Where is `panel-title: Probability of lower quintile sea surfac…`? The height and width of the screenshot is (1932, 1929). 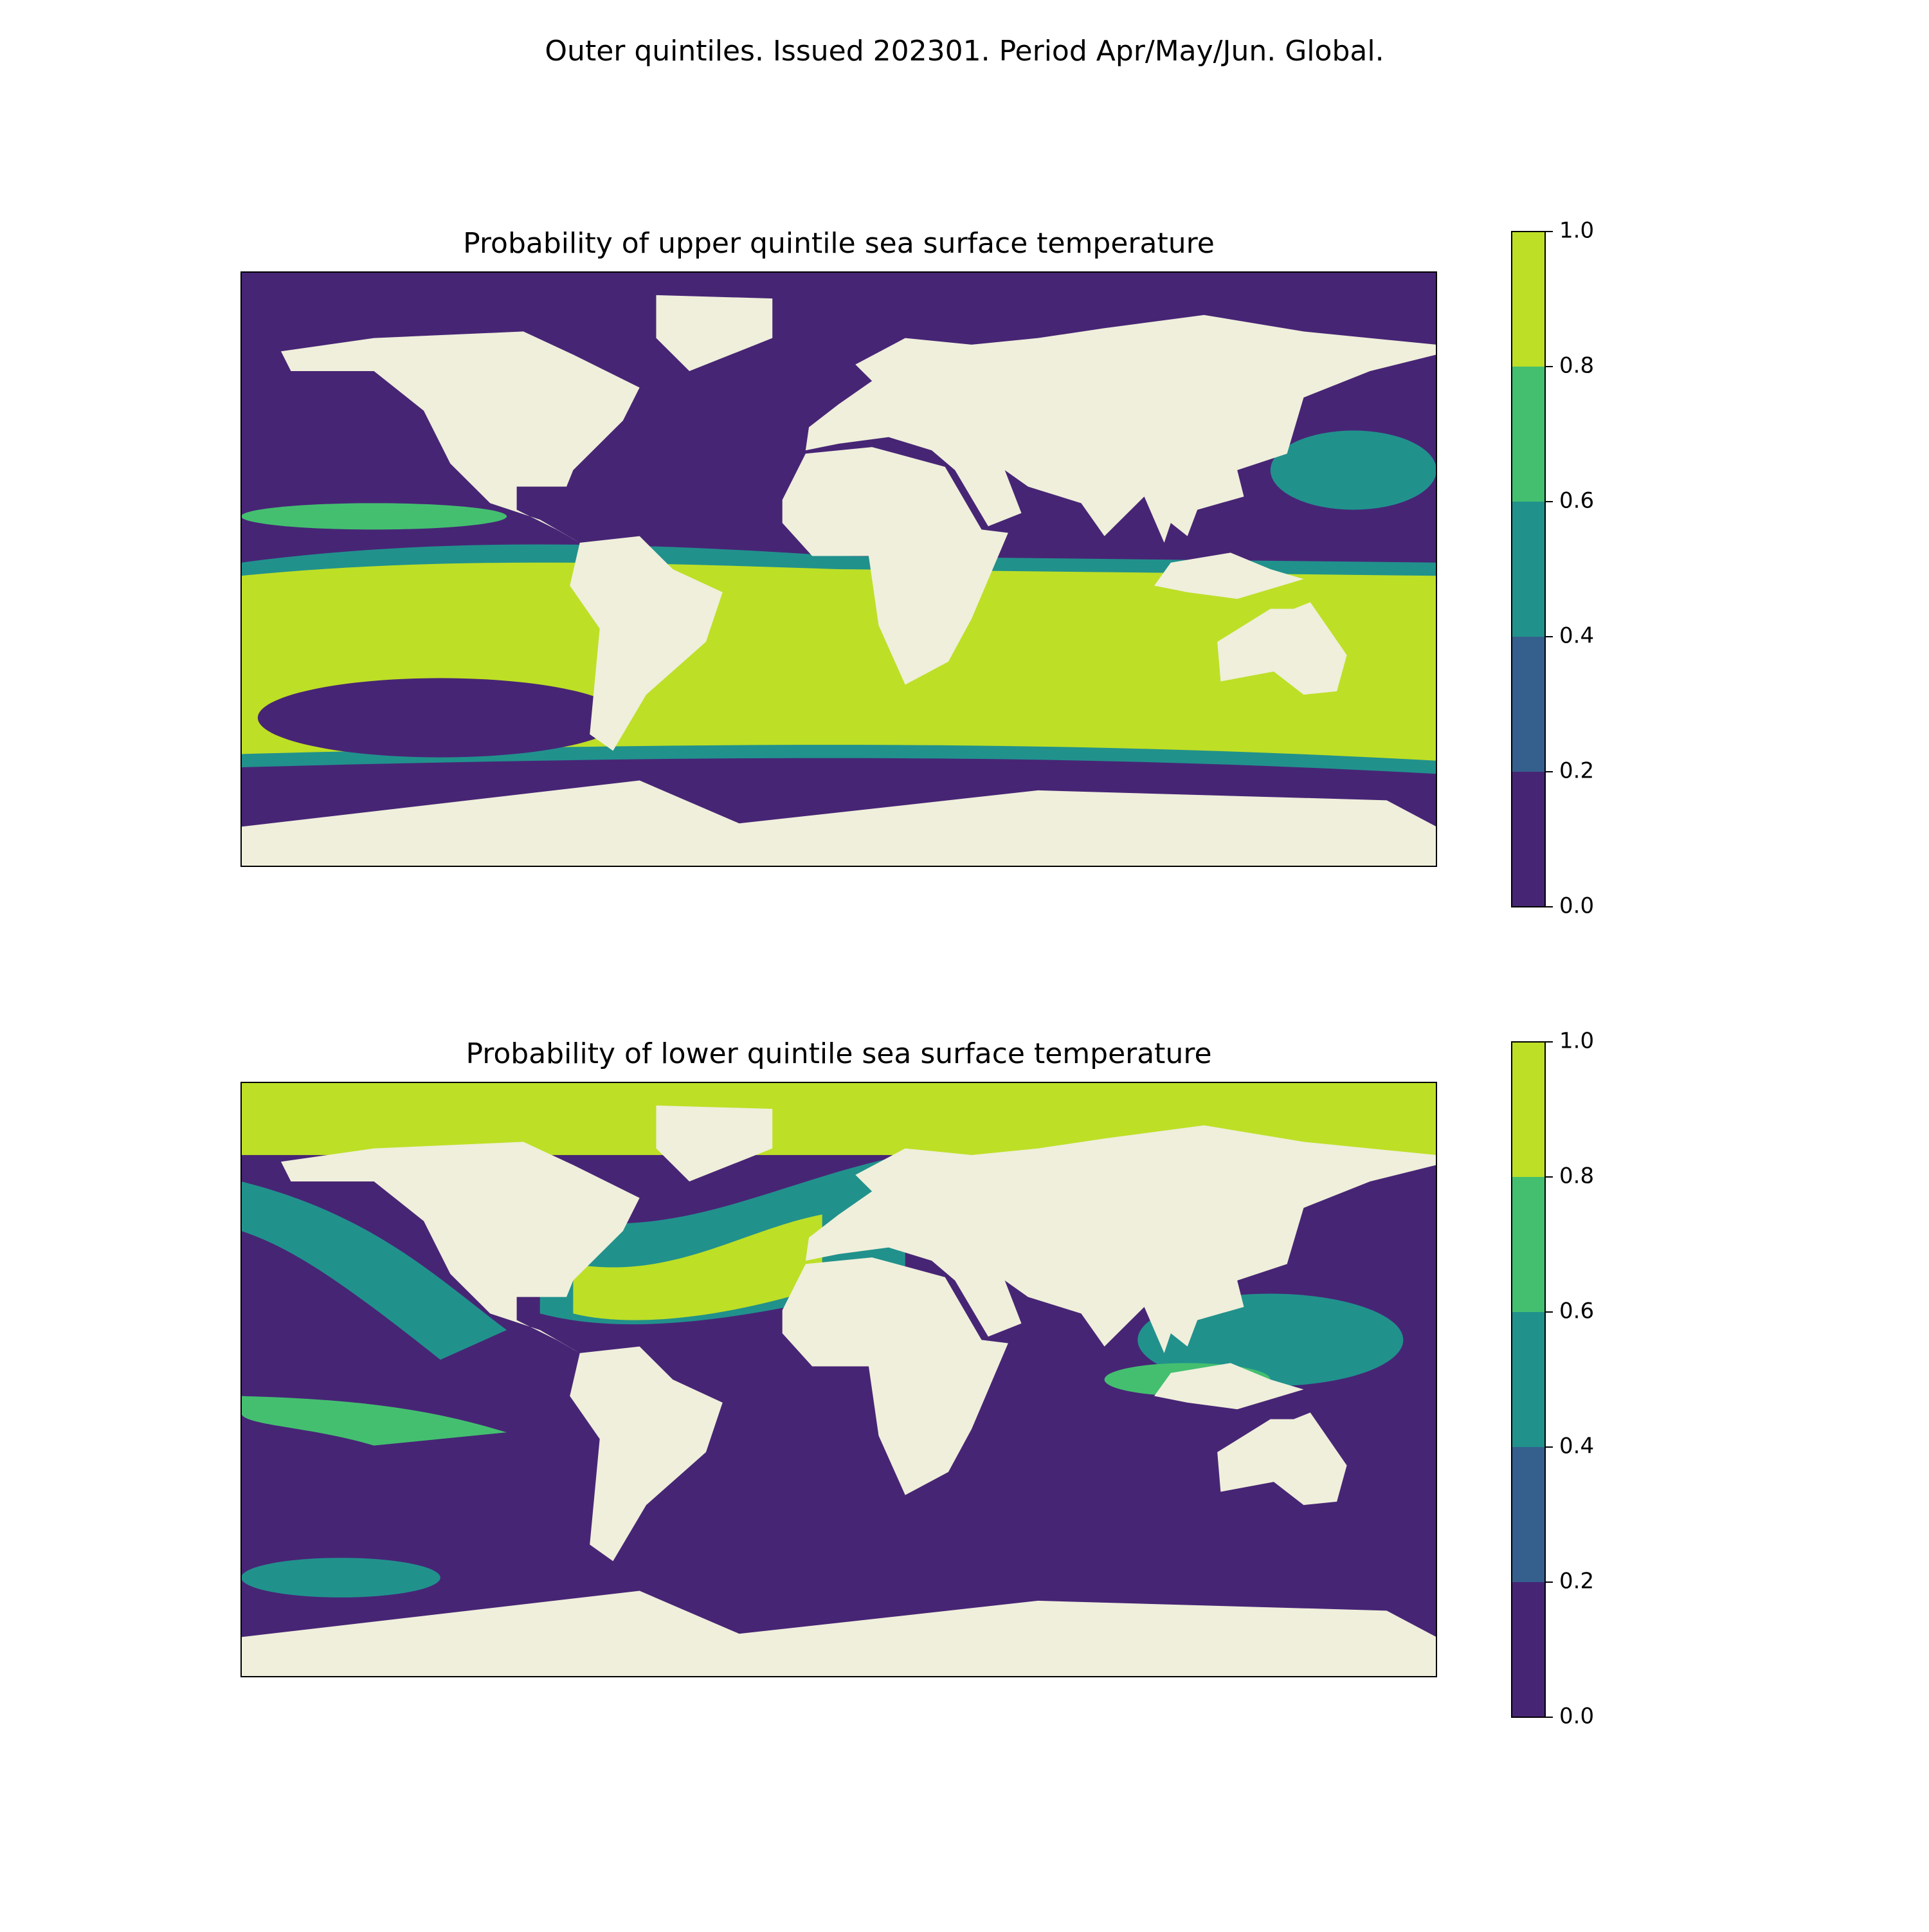
panel-title: Probability of lower quintile sea surfac… is located at coordinates (838, 1053).